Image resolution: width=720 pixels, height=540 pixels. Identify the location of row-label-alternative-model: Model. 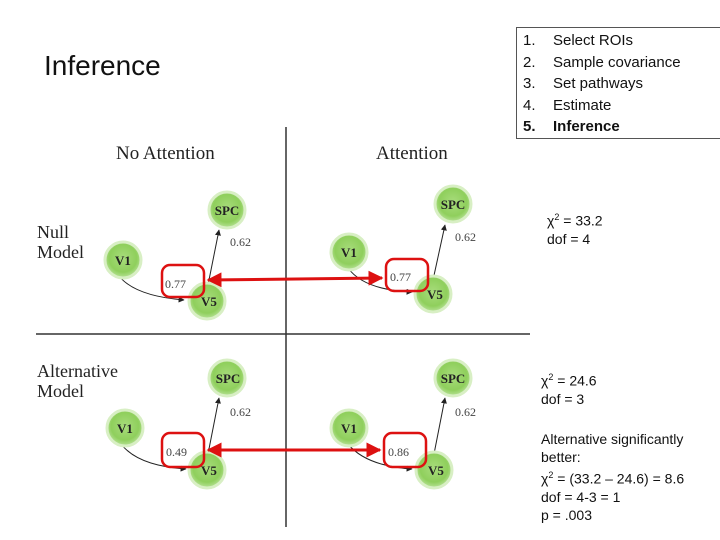
(60, 391).